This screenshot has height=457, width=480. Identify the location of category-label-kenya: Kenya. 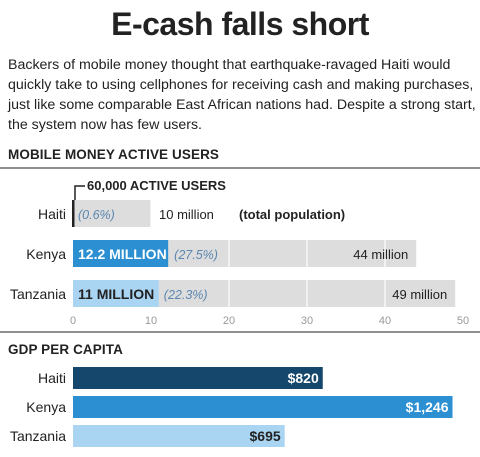
(46, 254).